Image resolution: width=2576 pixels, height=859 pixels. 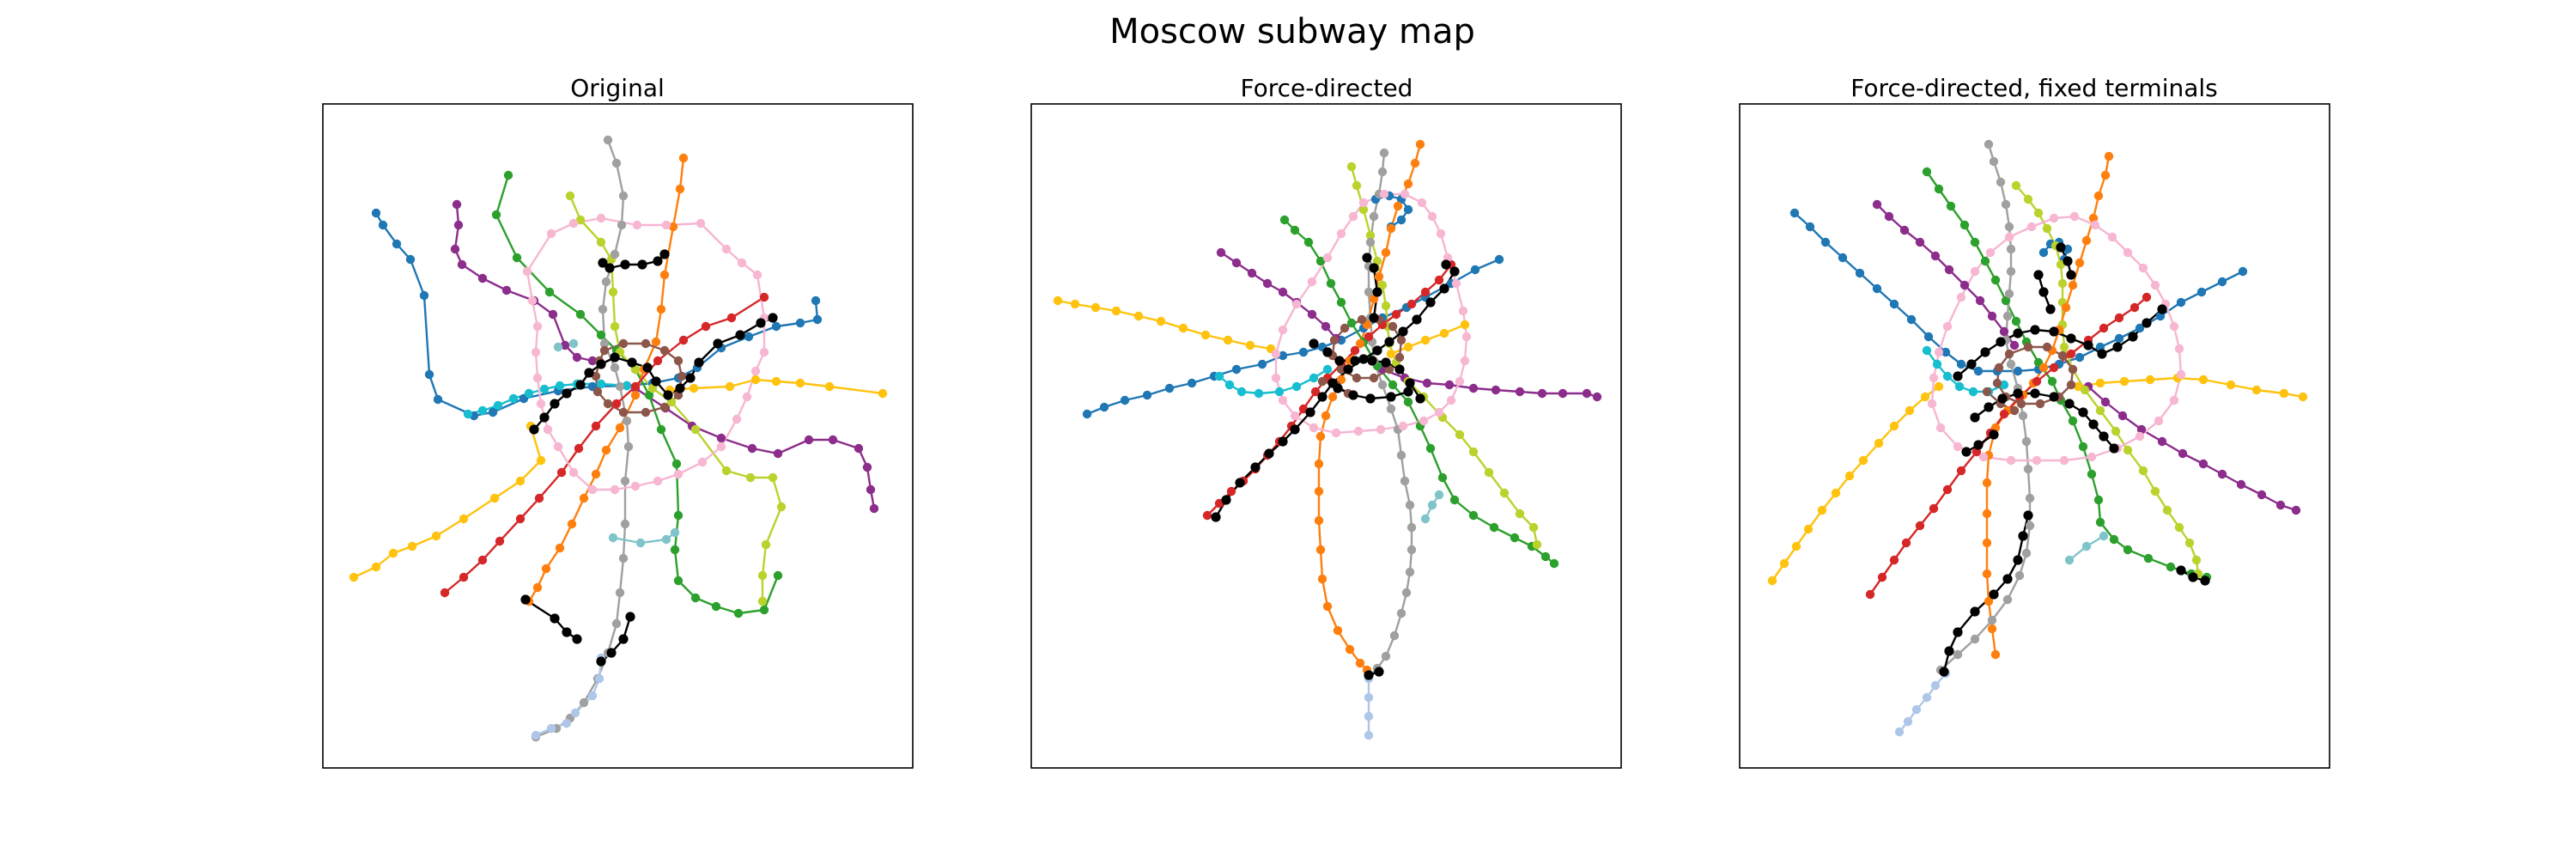 What do you see at coordinates (1327, 440) in the screenshot?
I see `network-force-directed` at bounding box center [1327, 440].